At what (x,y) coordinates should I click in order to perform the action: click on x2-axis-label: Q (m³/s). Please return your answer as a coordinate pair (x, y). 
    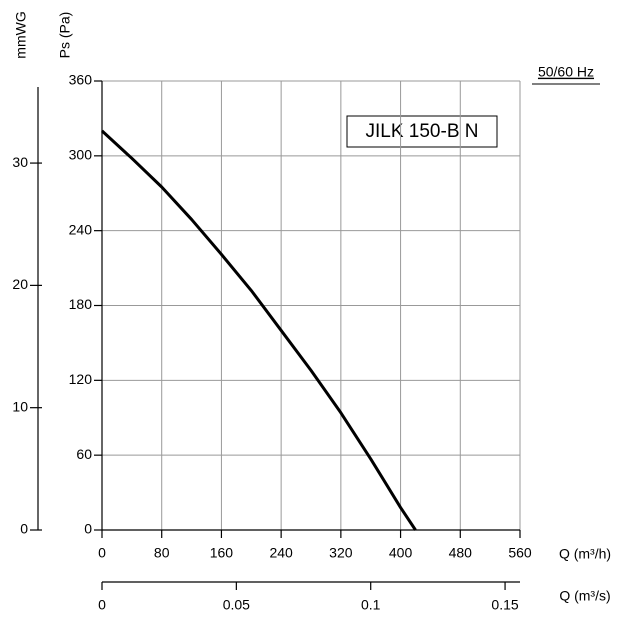
    Looking at the image, I should click on (584, 596).